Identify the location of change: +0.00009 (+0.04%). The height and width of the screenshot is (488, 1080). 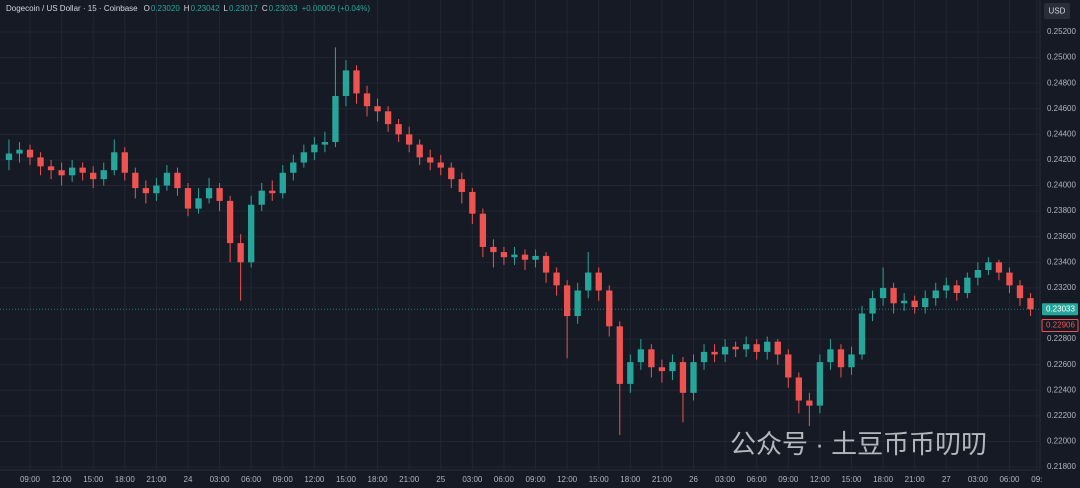
(336, 8).